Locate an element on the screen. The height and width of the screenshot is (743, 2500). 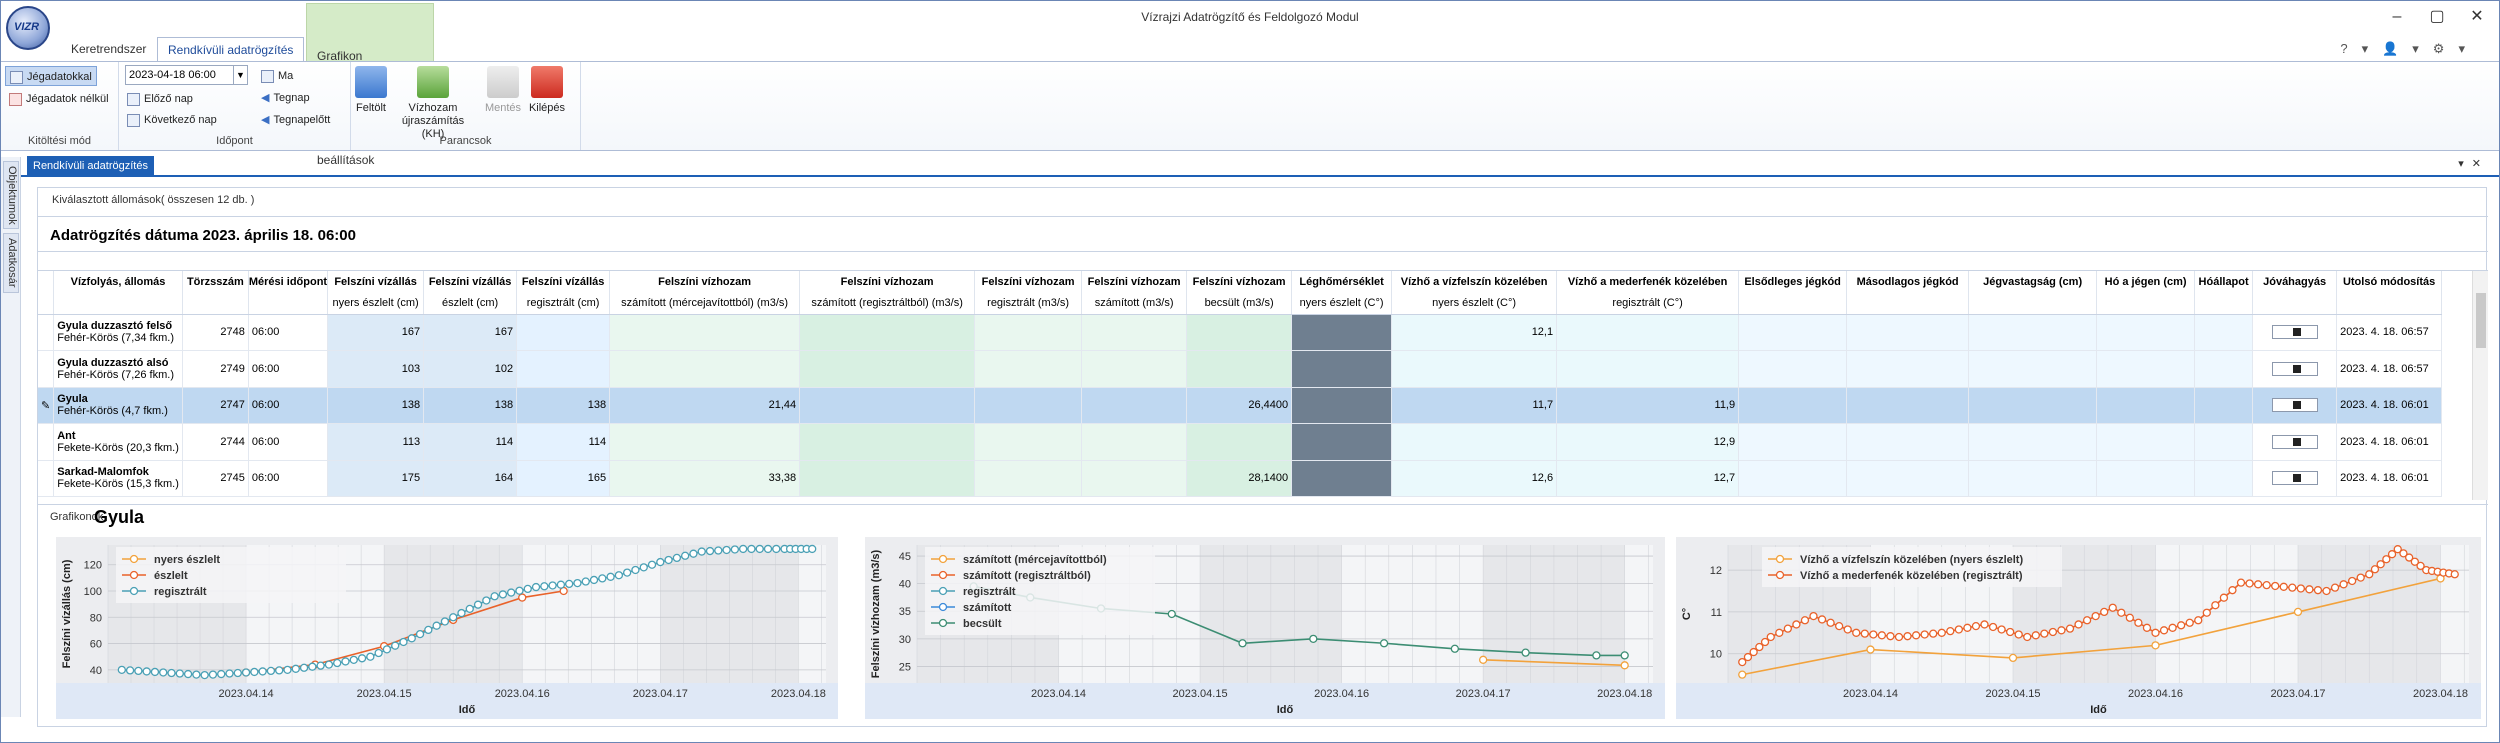
cell-w2: 11,9 is located at coordinates (1648, 405).